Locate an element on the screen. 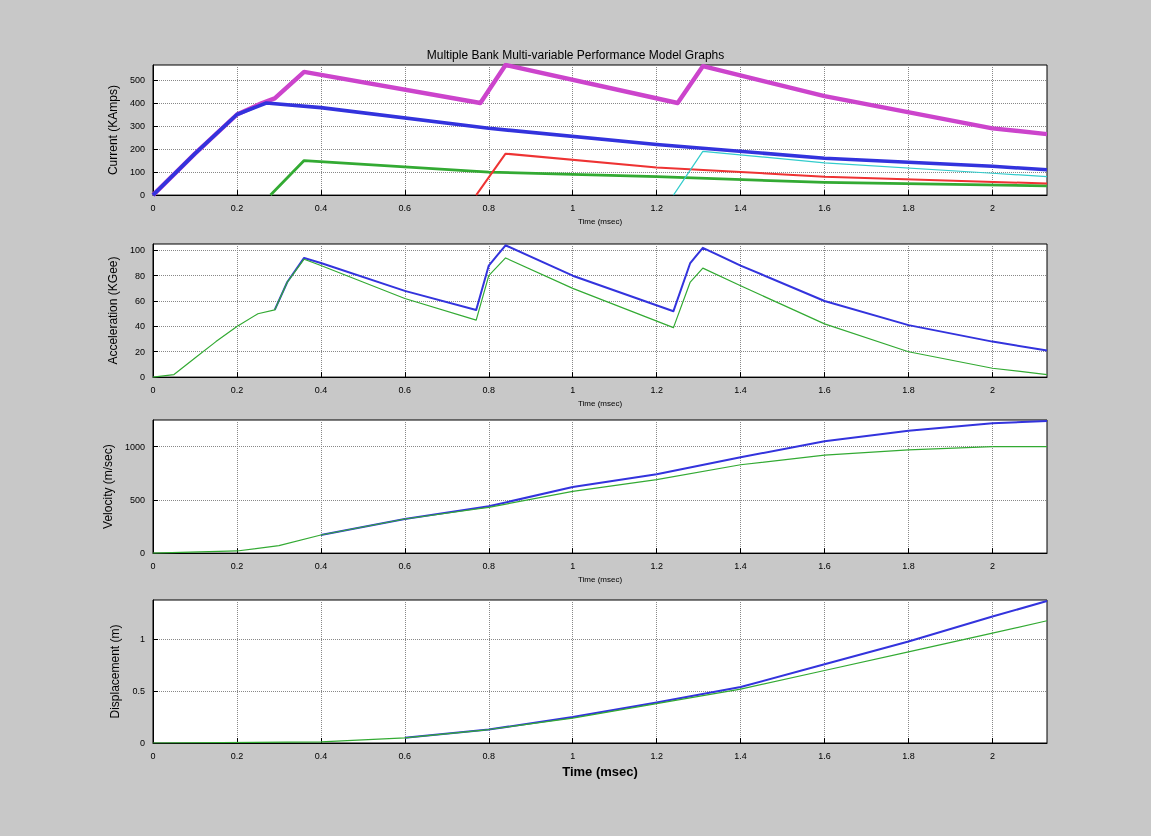 Image resolution: width=1151 pixels, height=836 pixels. y-tick-label: 400 is located at coordinates (137, 102).